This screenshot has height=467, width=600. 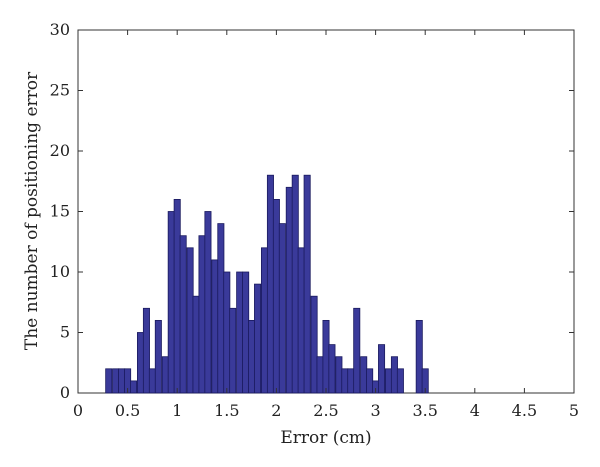 What do you see at coordinates (475, 410) in the screenshot?
I see `x-tick-label: 4` at bounding box center [475, 410].